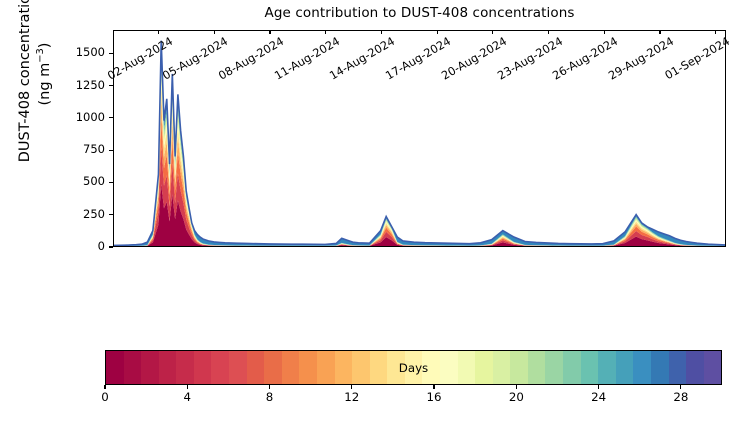  Describe the element at coordinates (105, 397) in the screenshot. I see `colorbar-tick-label: 0` at that location.